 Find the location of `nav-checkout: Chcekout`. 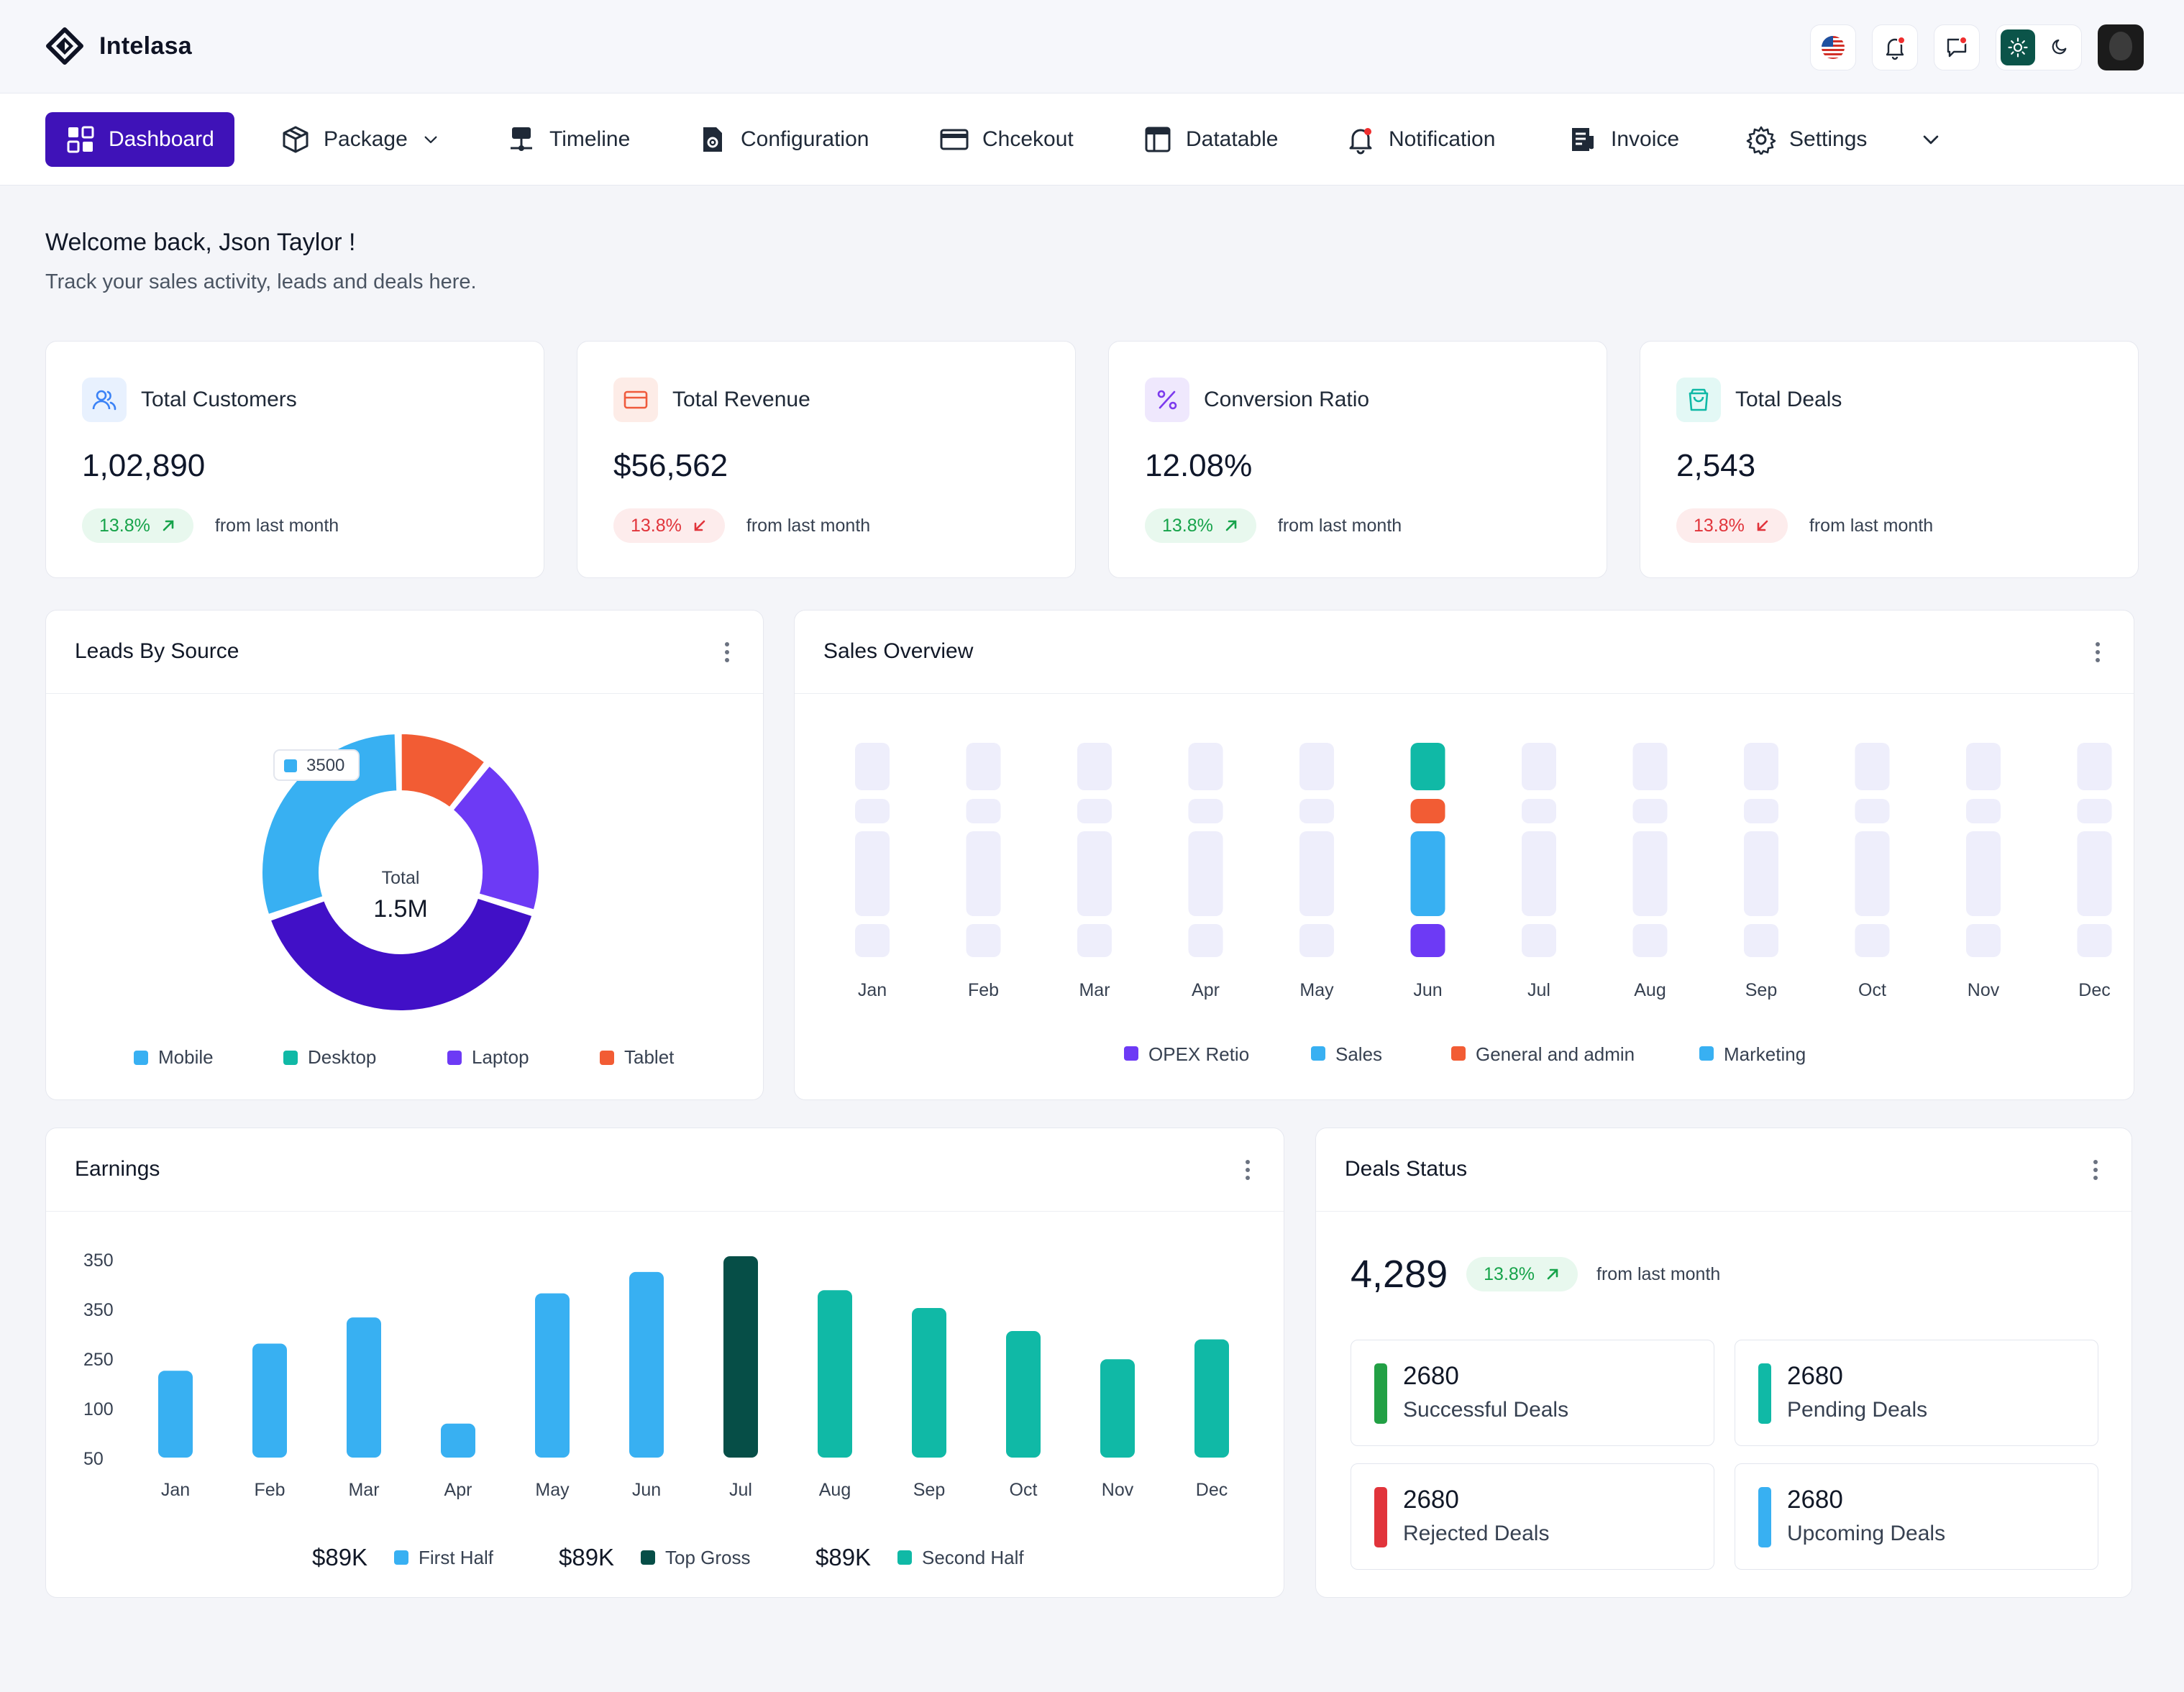

nav-checkout: Chcekout is located at coordinates (1007, 139).